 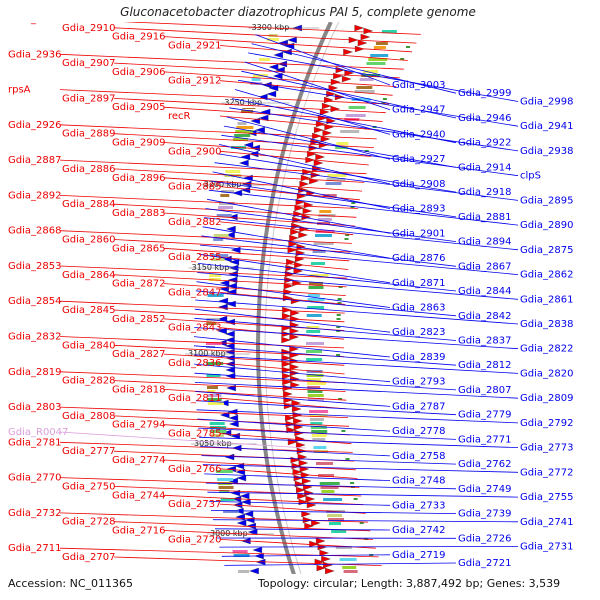 What do you see at coordinates (138, 425) in the screenshot?
I see `forward-gene-label: Gdia_2794` at bounding box center [138, 425].